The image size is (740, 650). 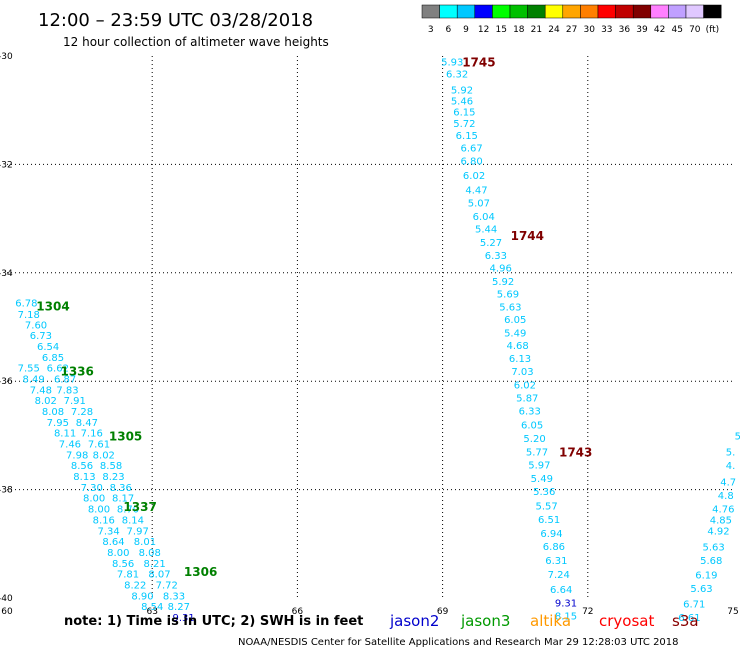 I want to click on swh-value: 8.15, so click(x=566, y=616).